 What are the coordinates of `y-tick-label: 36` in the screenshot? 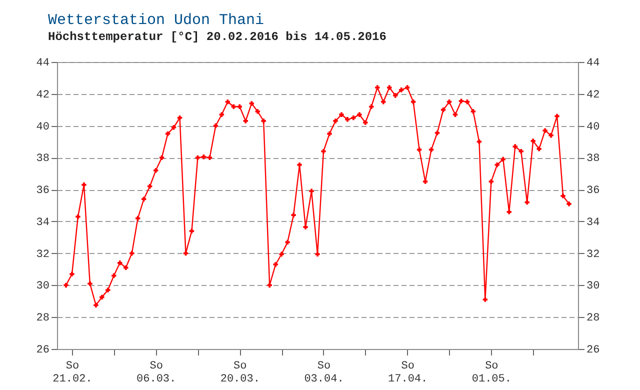 It's located at (43, 191).